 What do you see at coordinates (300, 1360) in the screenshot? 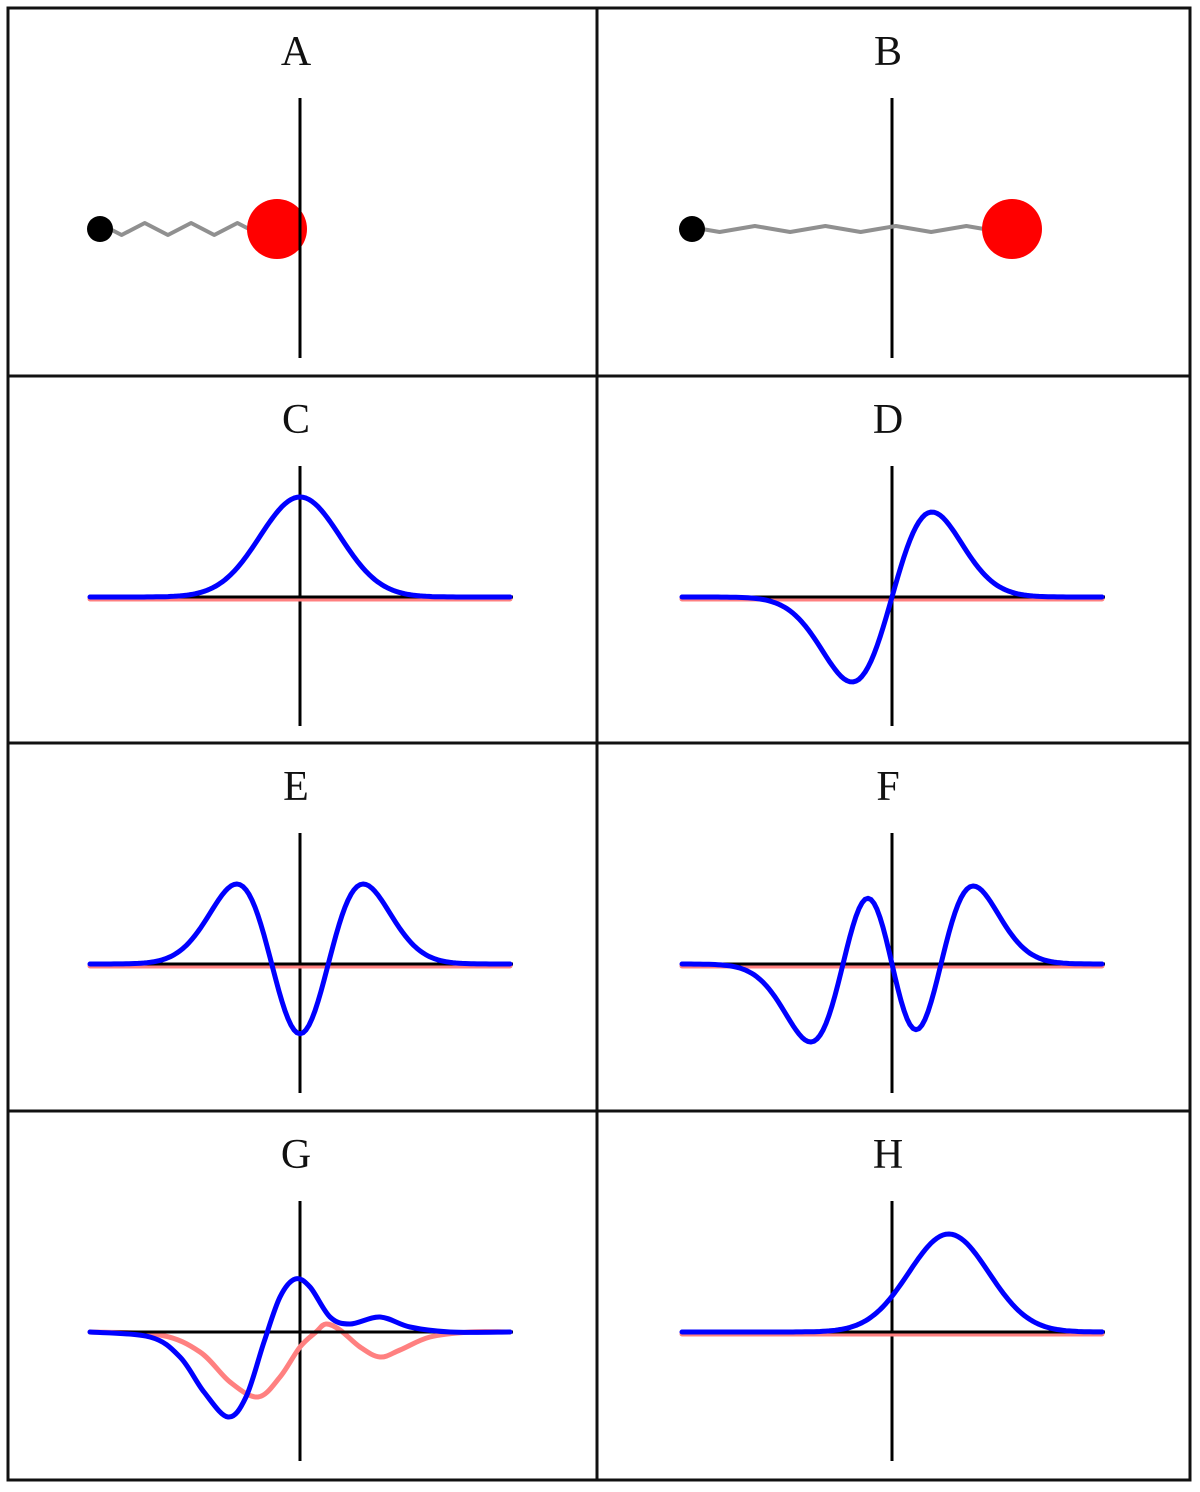
I see `imaginary-part-curve` at bounding box center [300, 1360].